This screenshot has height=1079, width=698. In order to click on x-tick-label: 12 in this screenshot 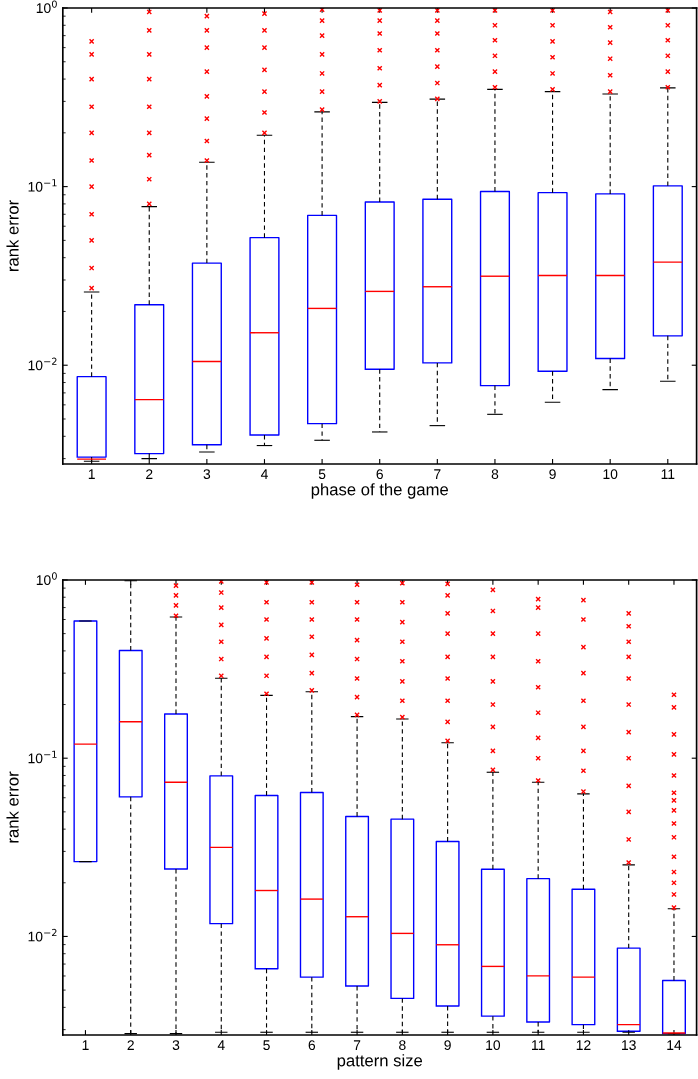, I will do `click(583, 1045)`.